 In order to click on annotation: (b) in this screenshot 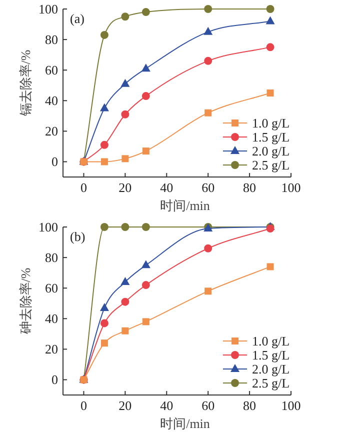, I will do `click(78, 236)`.